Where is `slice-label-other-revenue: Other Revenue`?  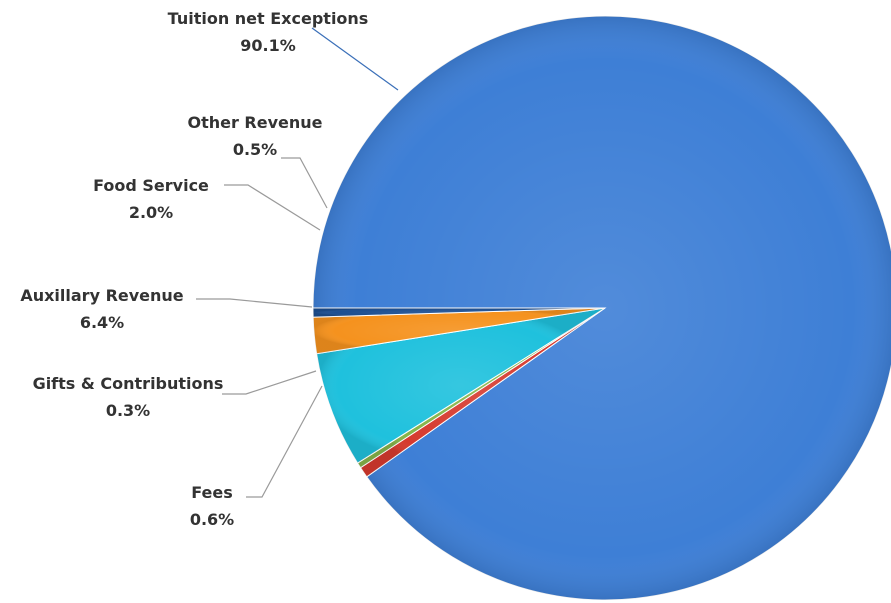 slice-label-other-revenue: Other Revenue is located at coordinates (254, 122).